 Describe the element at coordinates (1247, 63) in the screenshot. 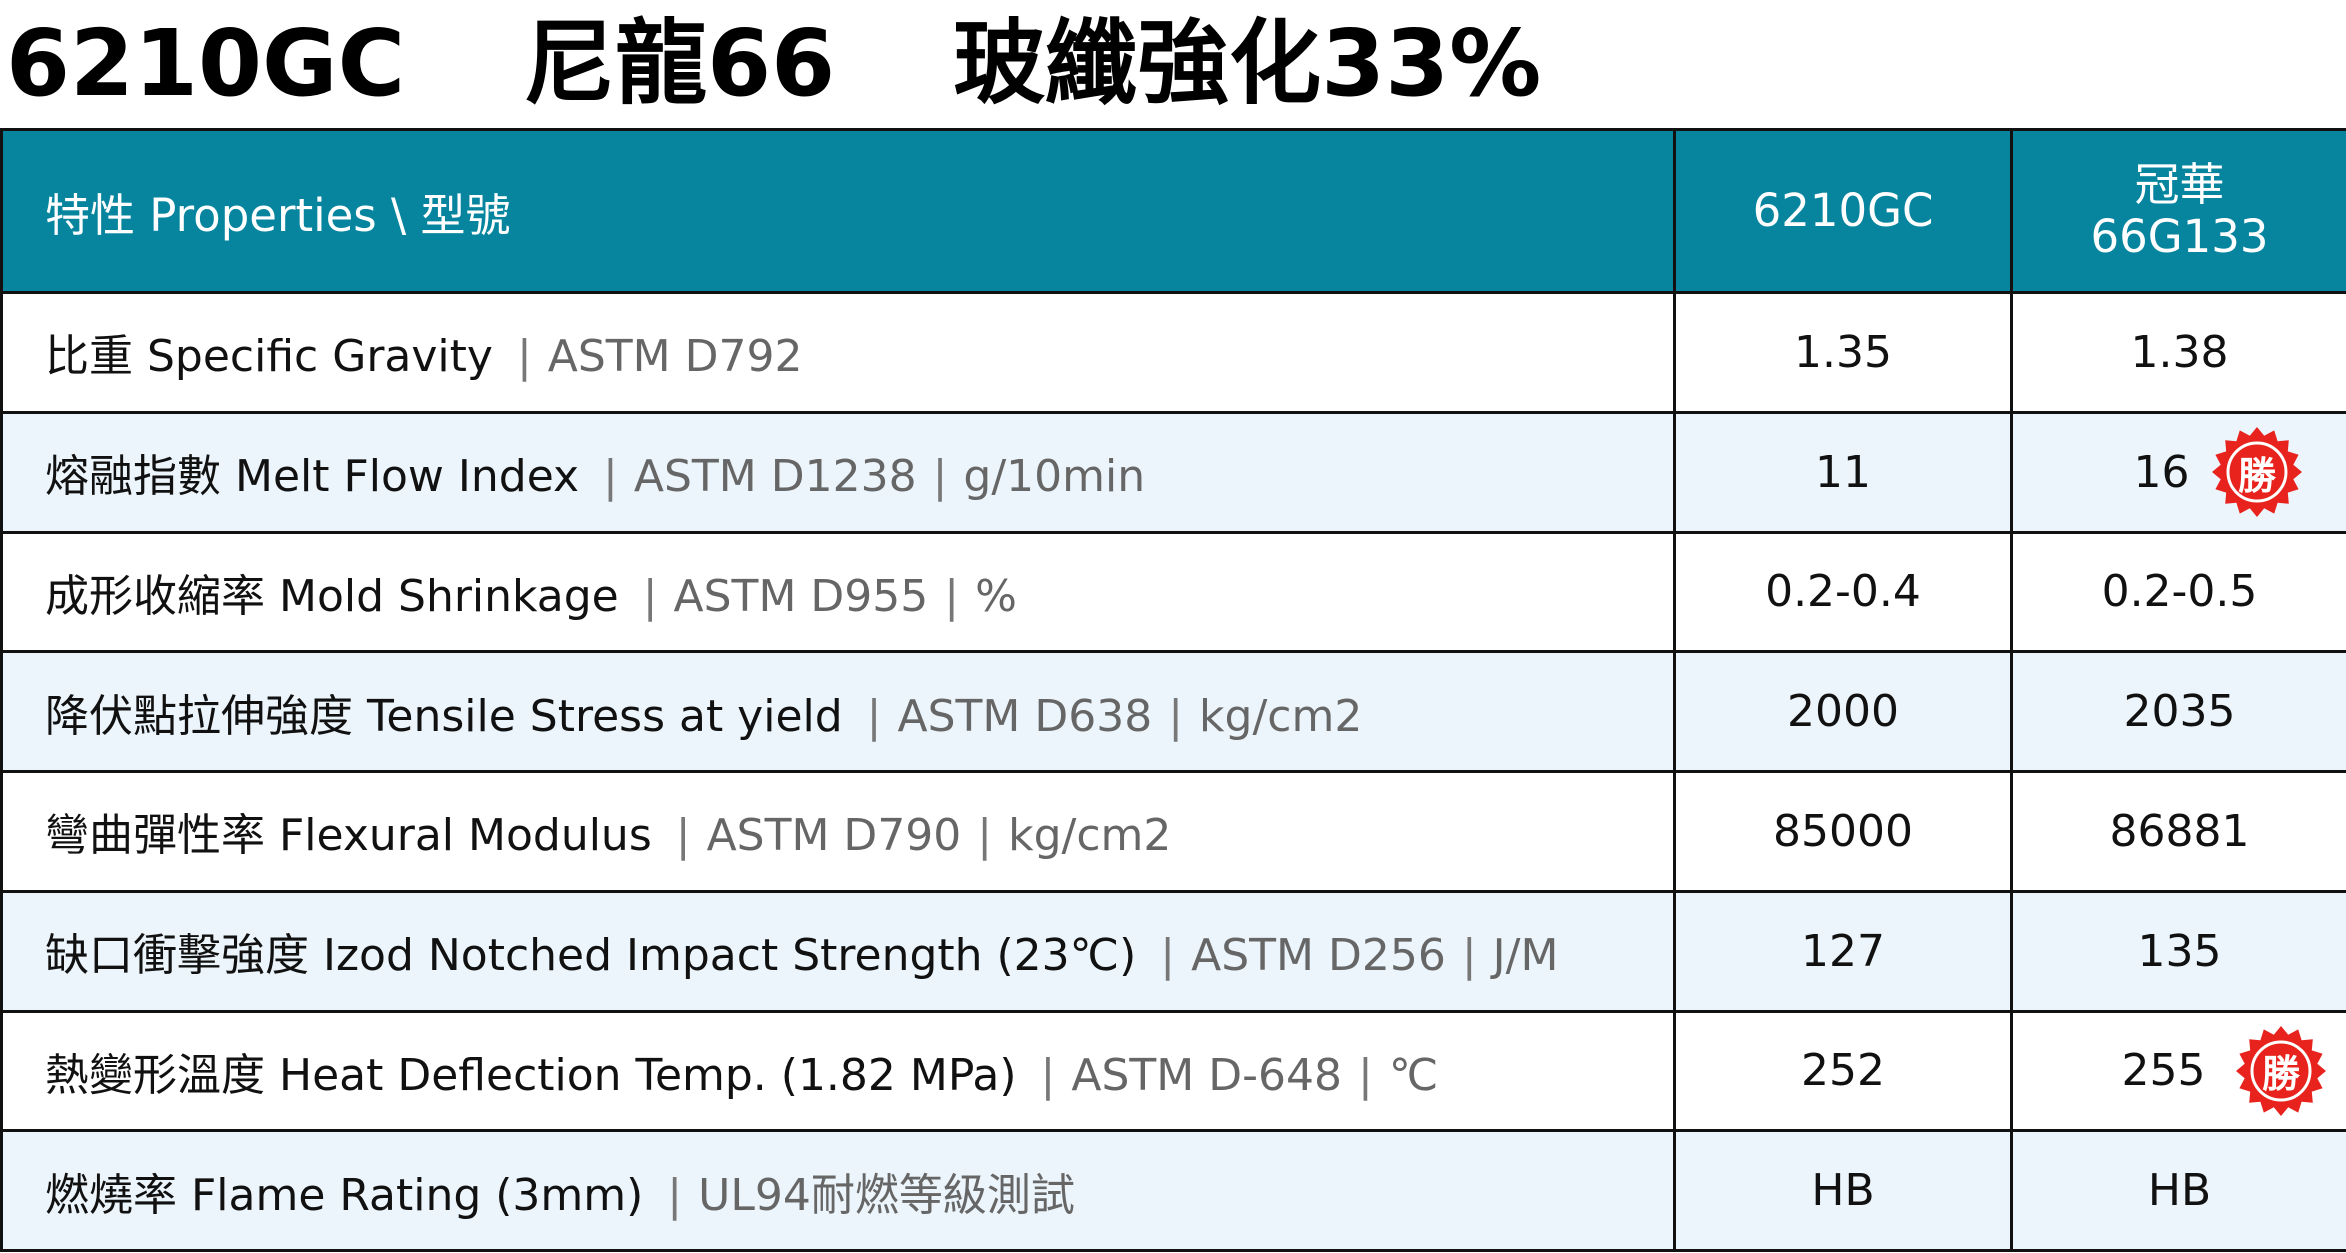

I see `title-reinforcement: 玻纖強化33%` at that location.